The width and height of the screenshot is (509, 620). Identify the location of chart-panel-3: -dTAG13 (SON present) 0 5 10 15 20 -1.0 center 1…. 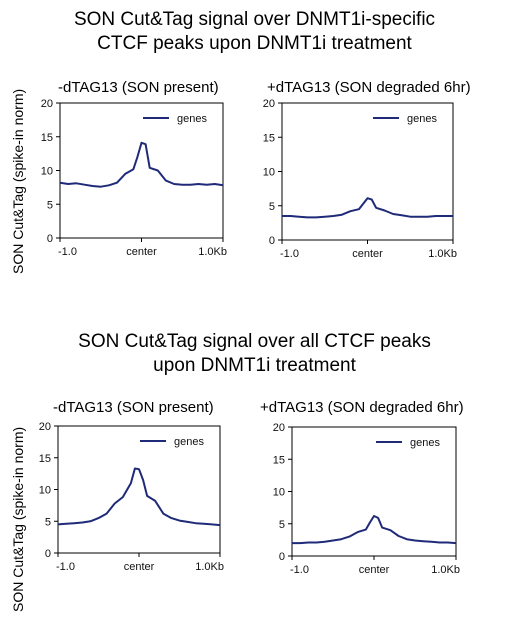
(131, 486).